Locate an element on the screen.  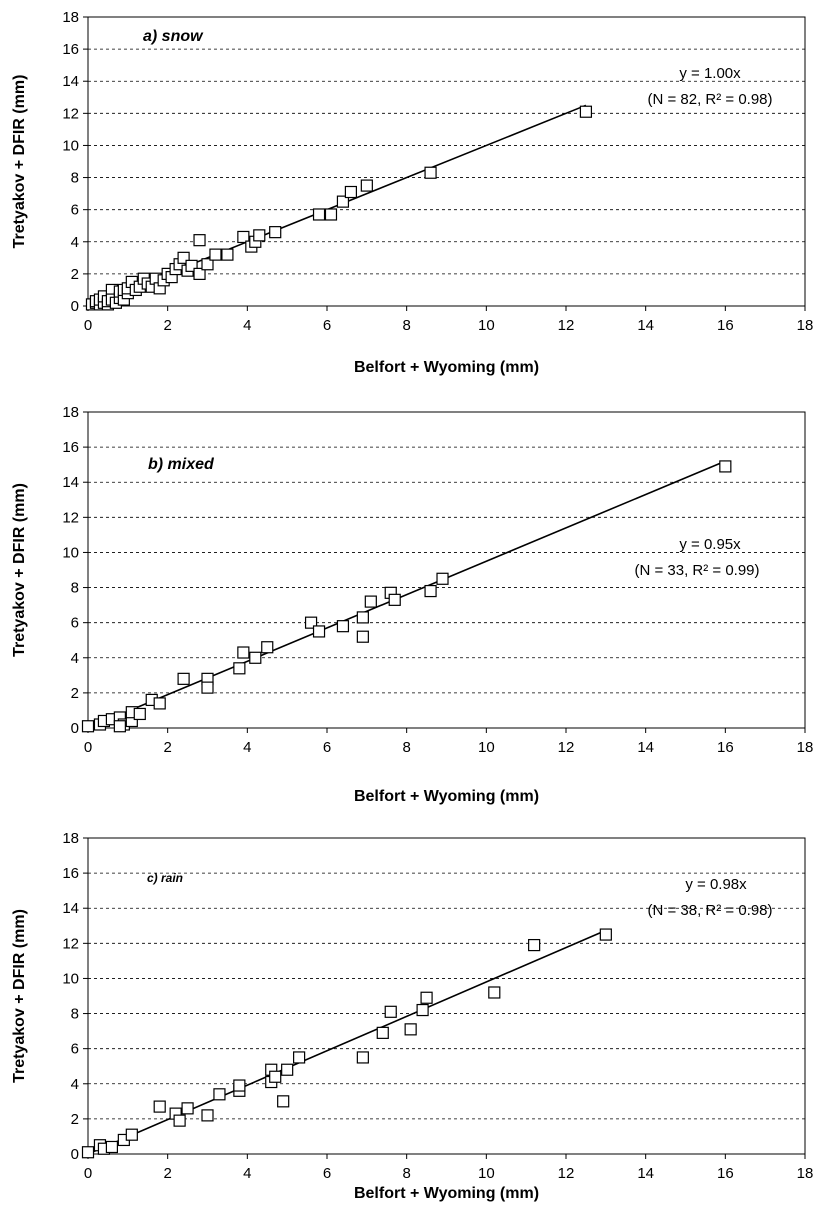
panel-title: c) rain is located at coordinates (165, 878).